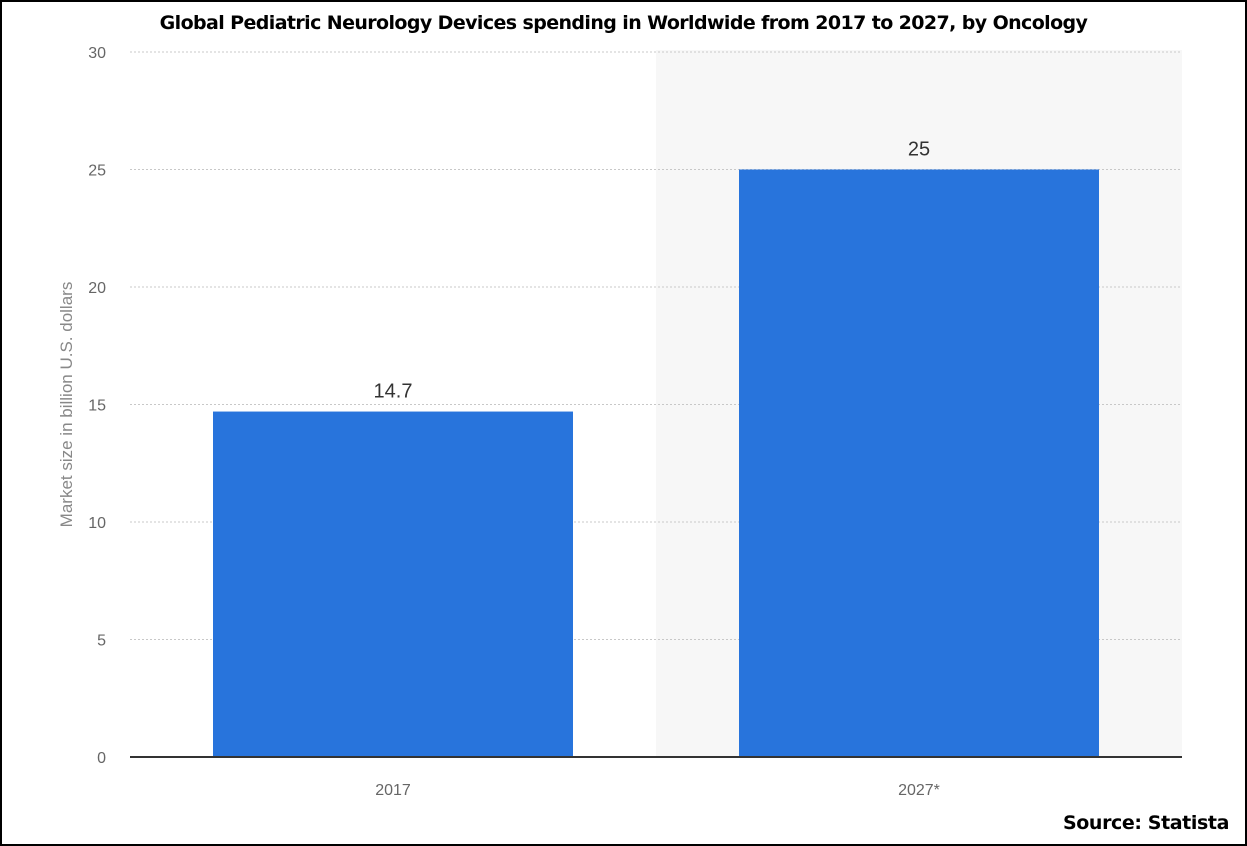 The width and height of the screenshot is (1247, 846). I want to click on y-tick-label: 25, so click(97, 171).